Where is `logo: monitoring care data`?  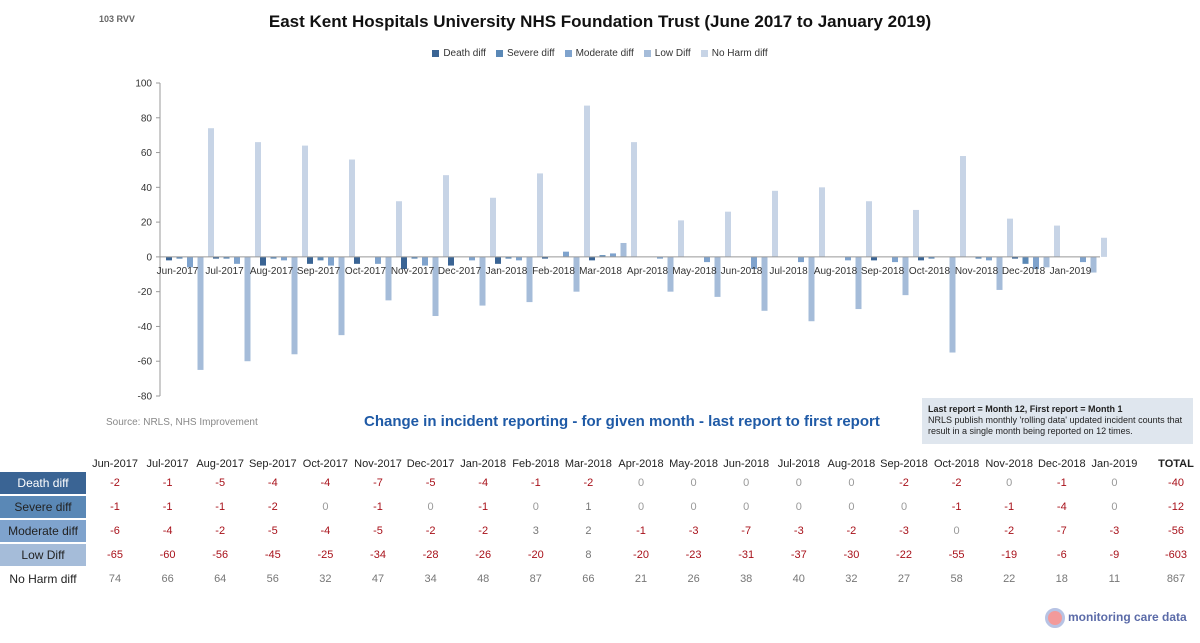
logo: monitoring care data is located at coordinates (1116, 618).